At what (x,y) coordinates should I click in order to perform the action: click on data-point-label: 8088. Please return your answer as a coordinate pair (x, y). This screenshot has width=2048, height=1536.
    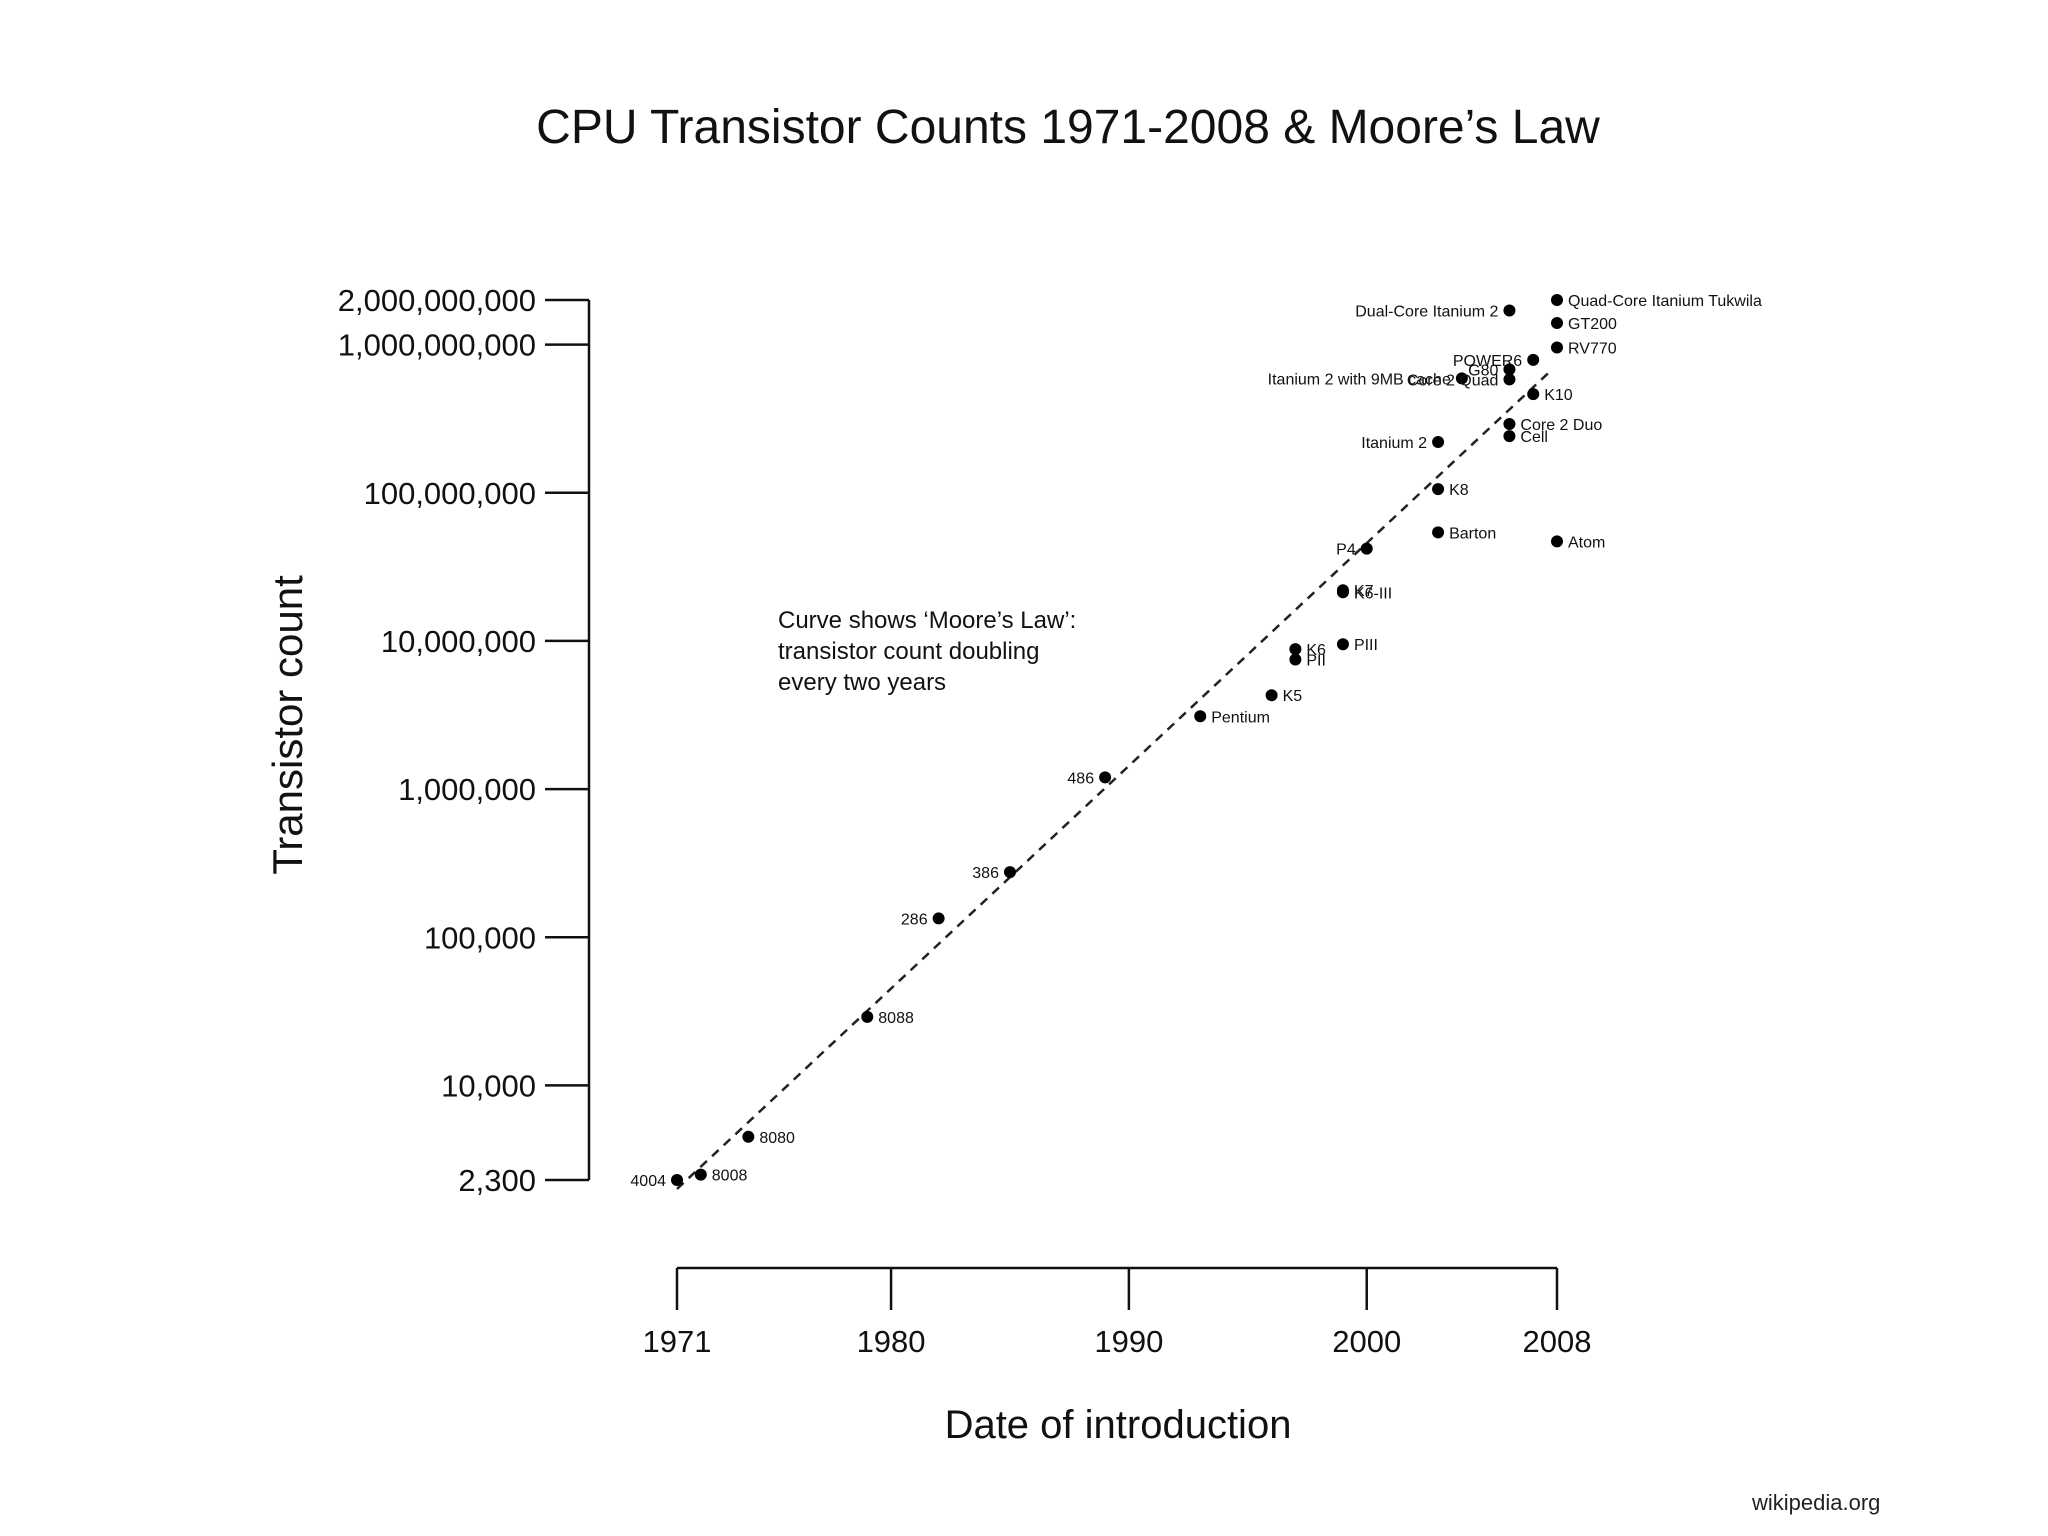
    Looking at the image, I should click on (896, 1018).